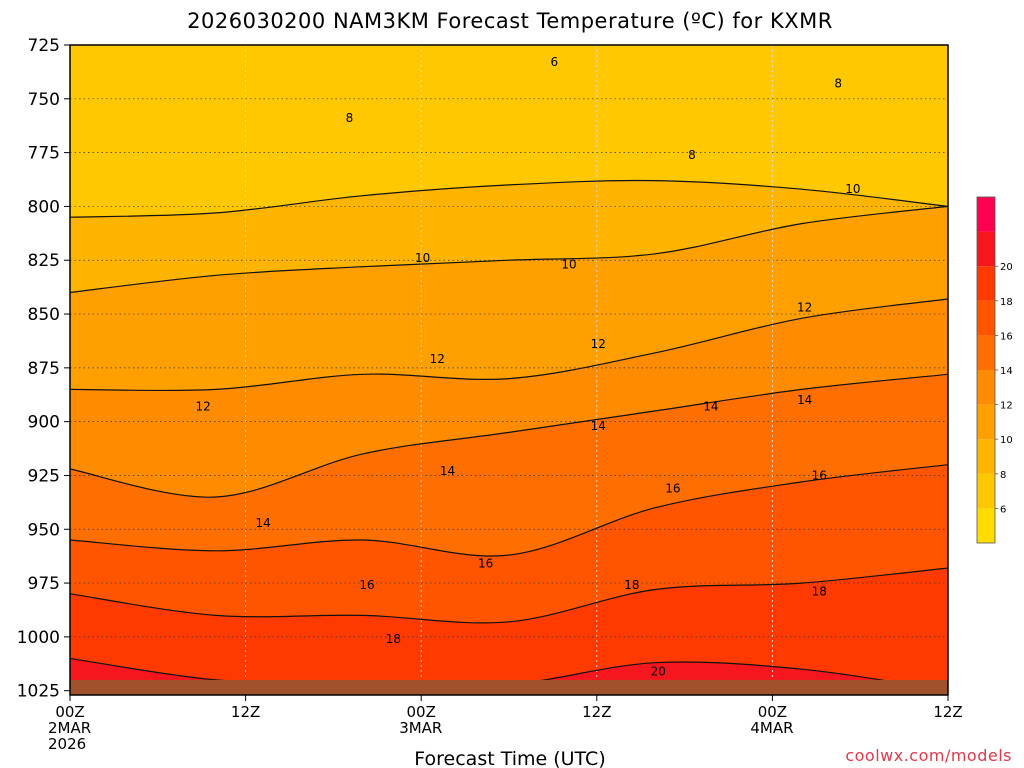 The width and height of the screenshot is (1024, 768). I want to click on colorbar-label: 8, so click(1003, 475).